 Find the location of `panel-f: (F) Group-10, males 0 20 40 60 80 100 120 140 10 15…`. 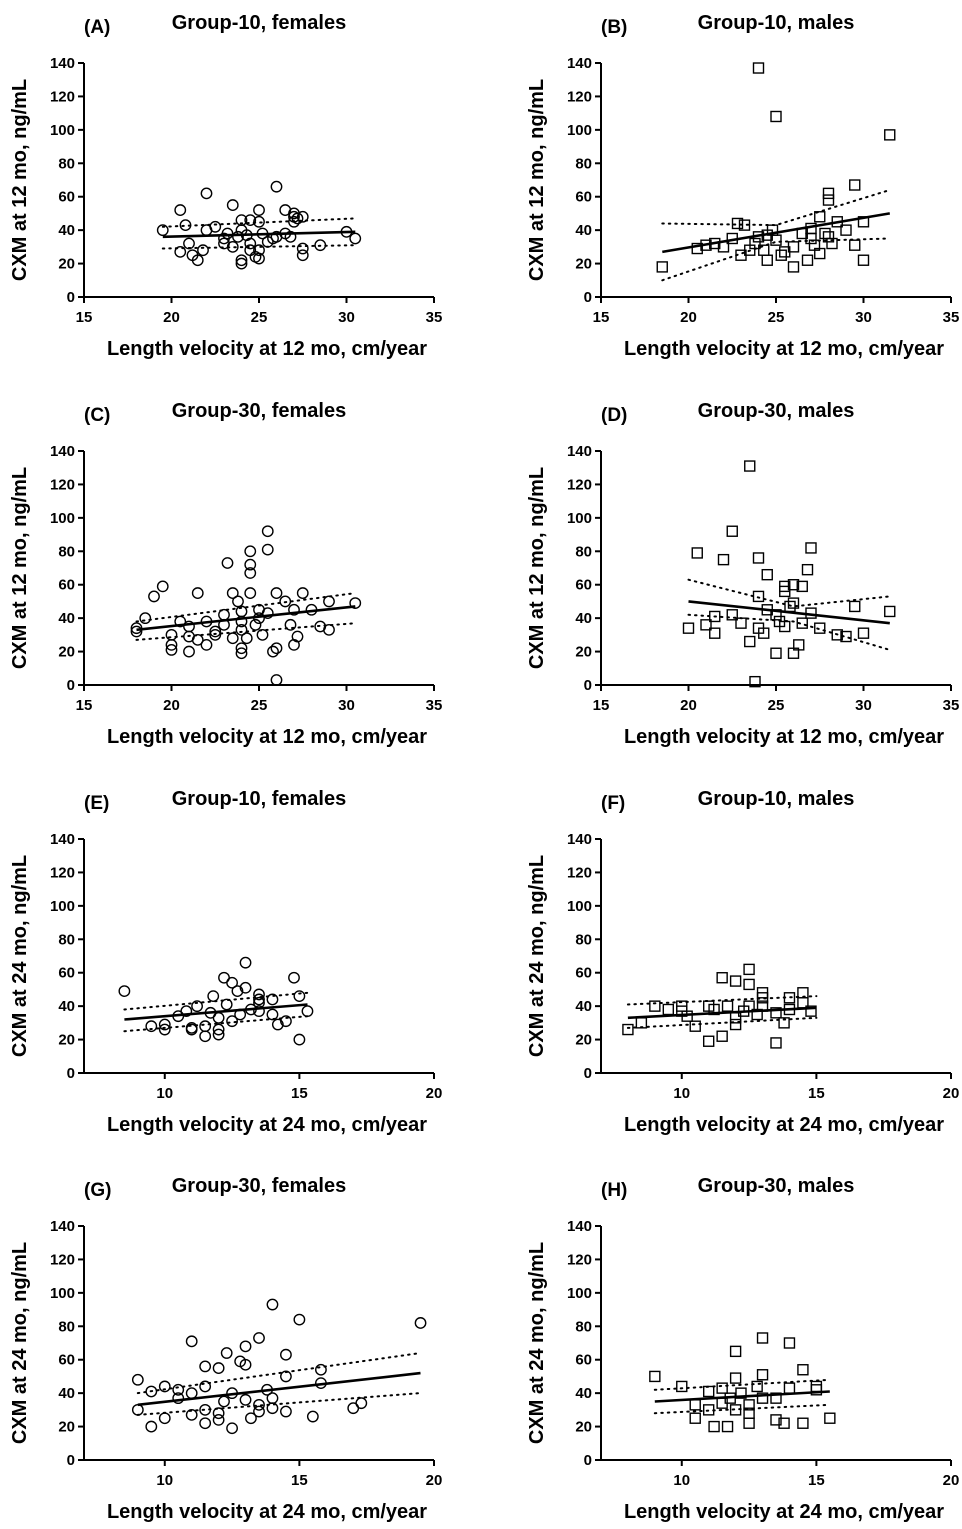

panel-f: (F) Group-10, males 0 20 40 60 80 100 120 140 10 15… is located at coordinates (742, 962).